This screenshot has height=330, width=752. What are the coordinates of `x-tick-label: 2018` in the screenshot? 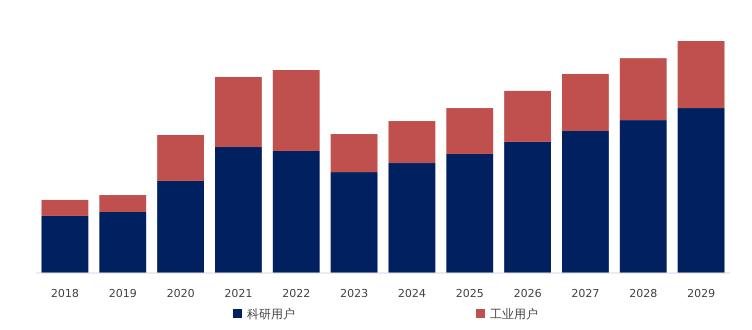 It's located at (64, 293).